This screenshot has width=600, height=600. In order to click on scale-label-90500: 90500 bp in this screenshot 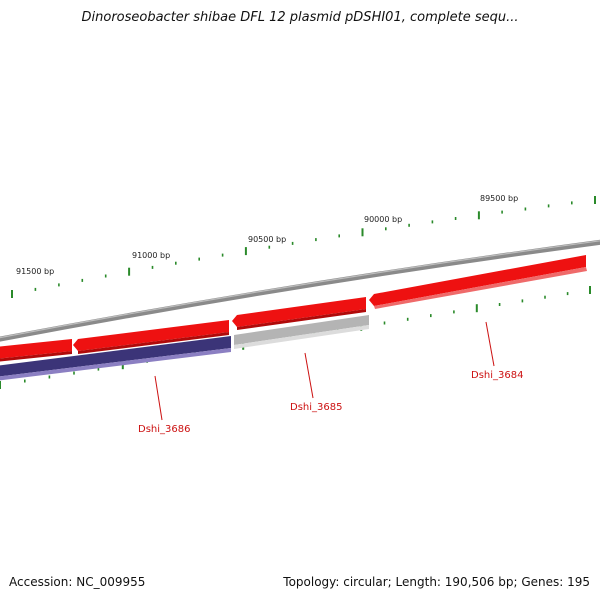, I will do `click(267, 239)`.